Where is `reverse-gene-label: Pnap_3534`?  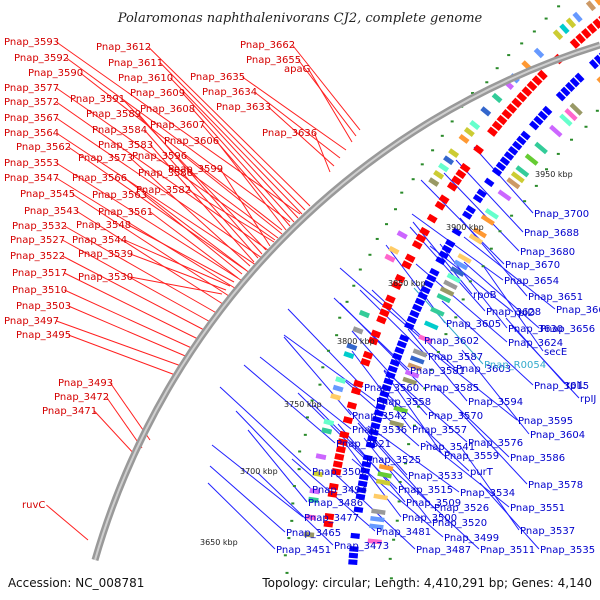 reverse-gene-label: Pnap_3534 is located at coordinates (487, 493).